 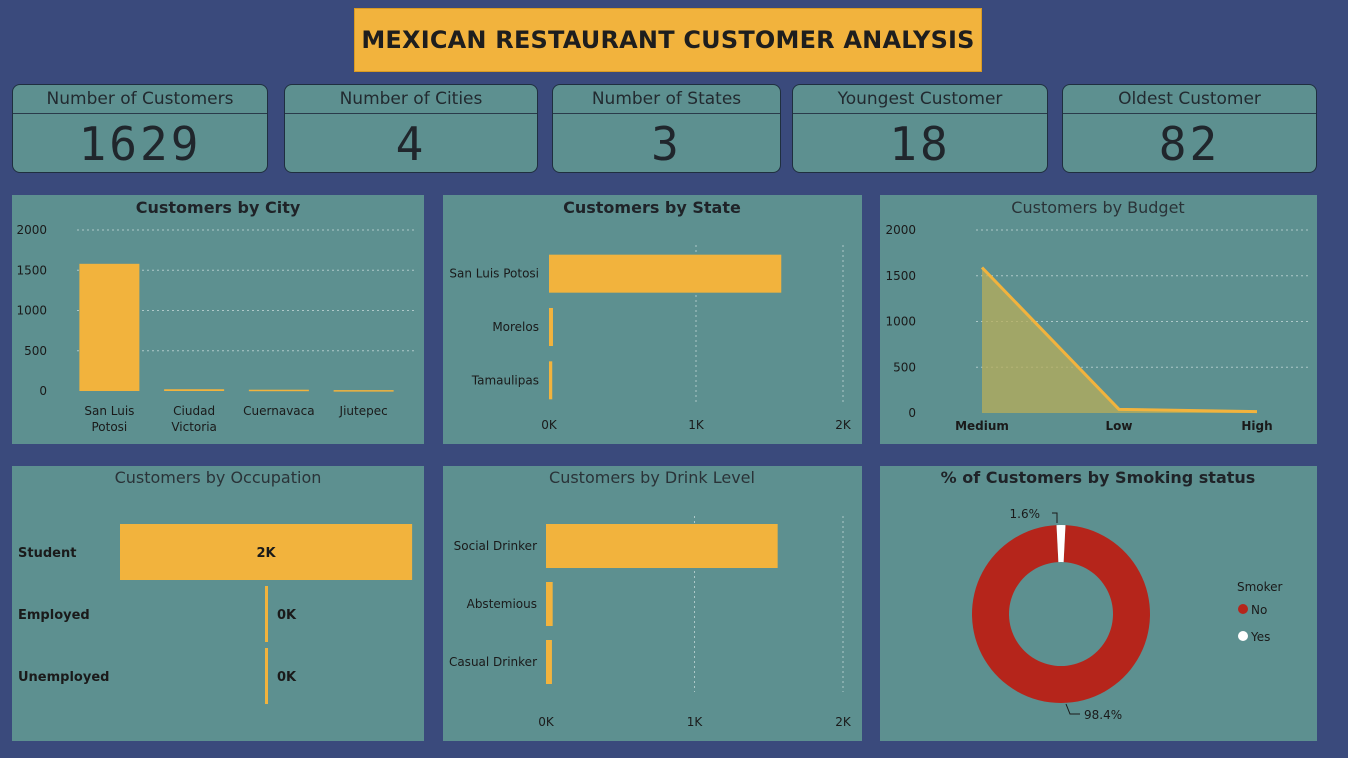 What do you see at coordinates (1189, 99) in the screenshot?
I see `kpi-label: Oldest Customer` at bounding box center [1189, 99].